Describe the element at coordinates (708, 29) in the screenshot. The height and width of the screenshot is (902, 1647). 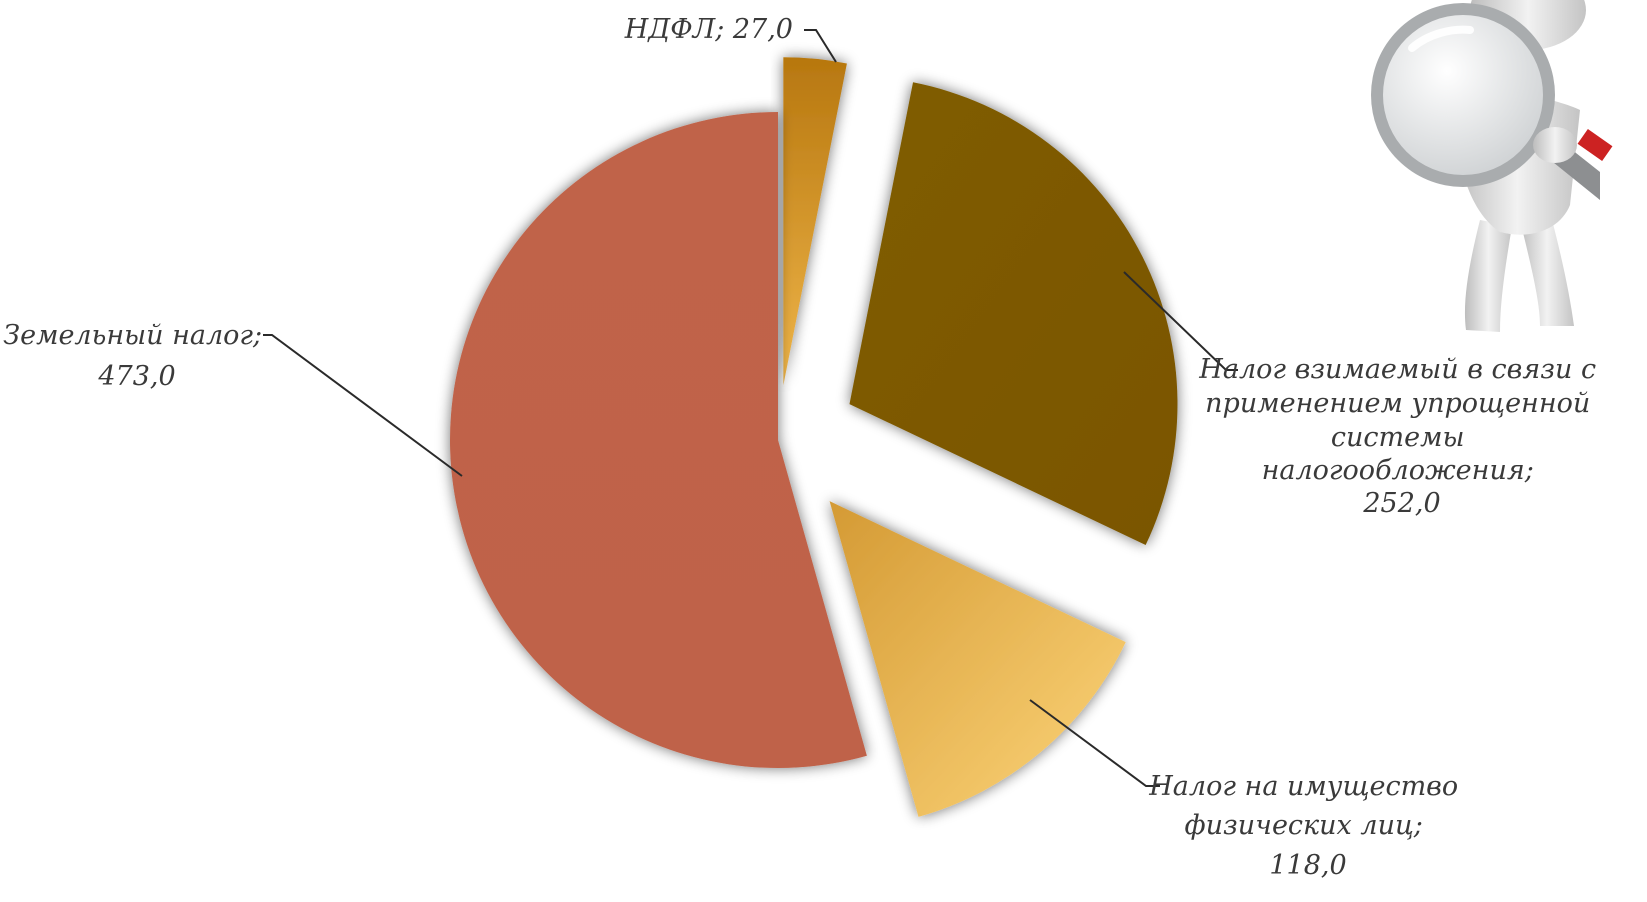
I see `label-ndfl: НДФЛ; 27,0` at that location.